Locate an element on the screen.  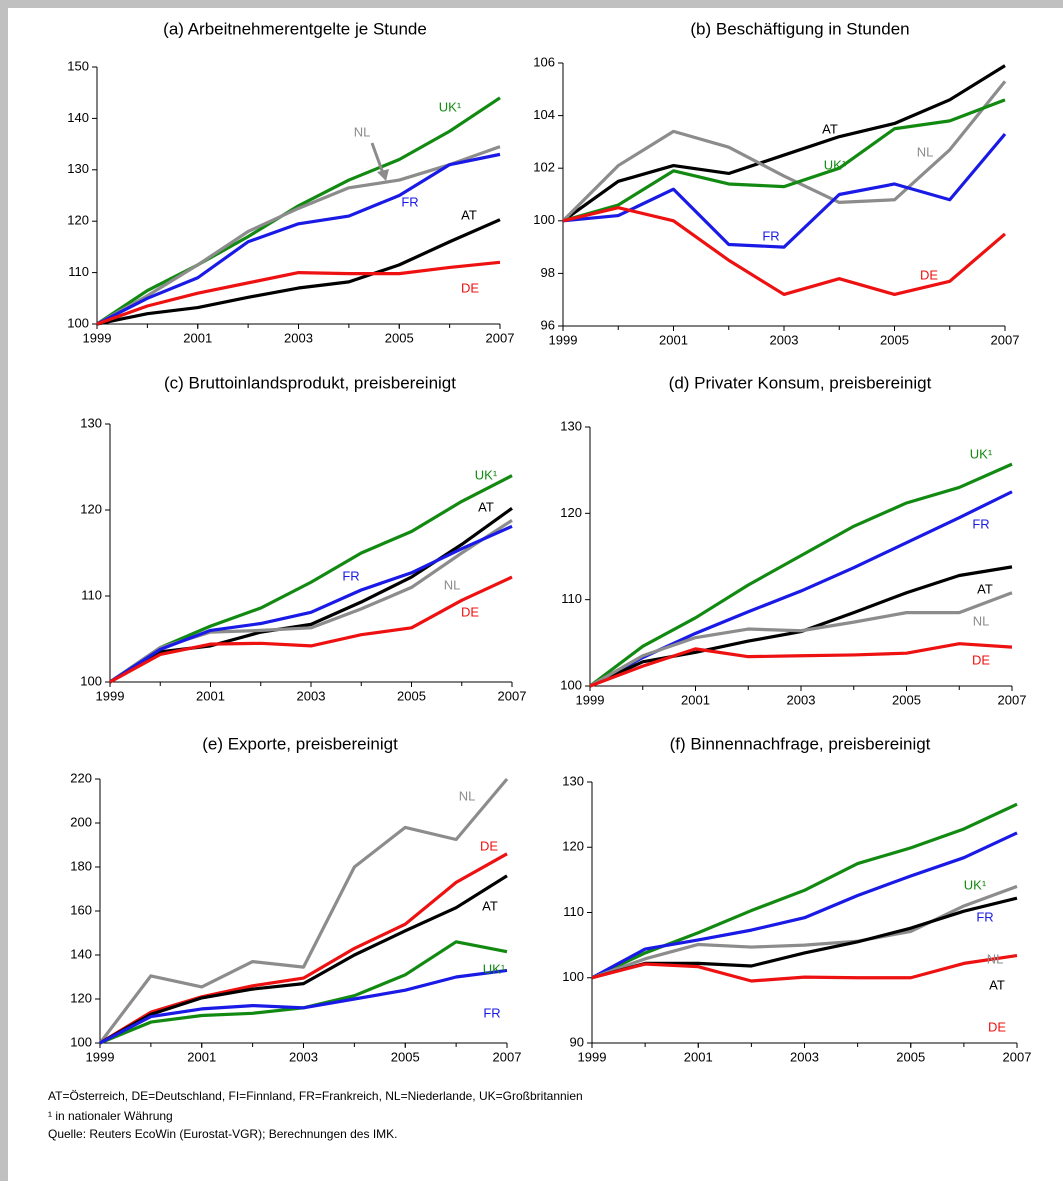
y-tick-label: 106 is located at coordinates (544, 61).